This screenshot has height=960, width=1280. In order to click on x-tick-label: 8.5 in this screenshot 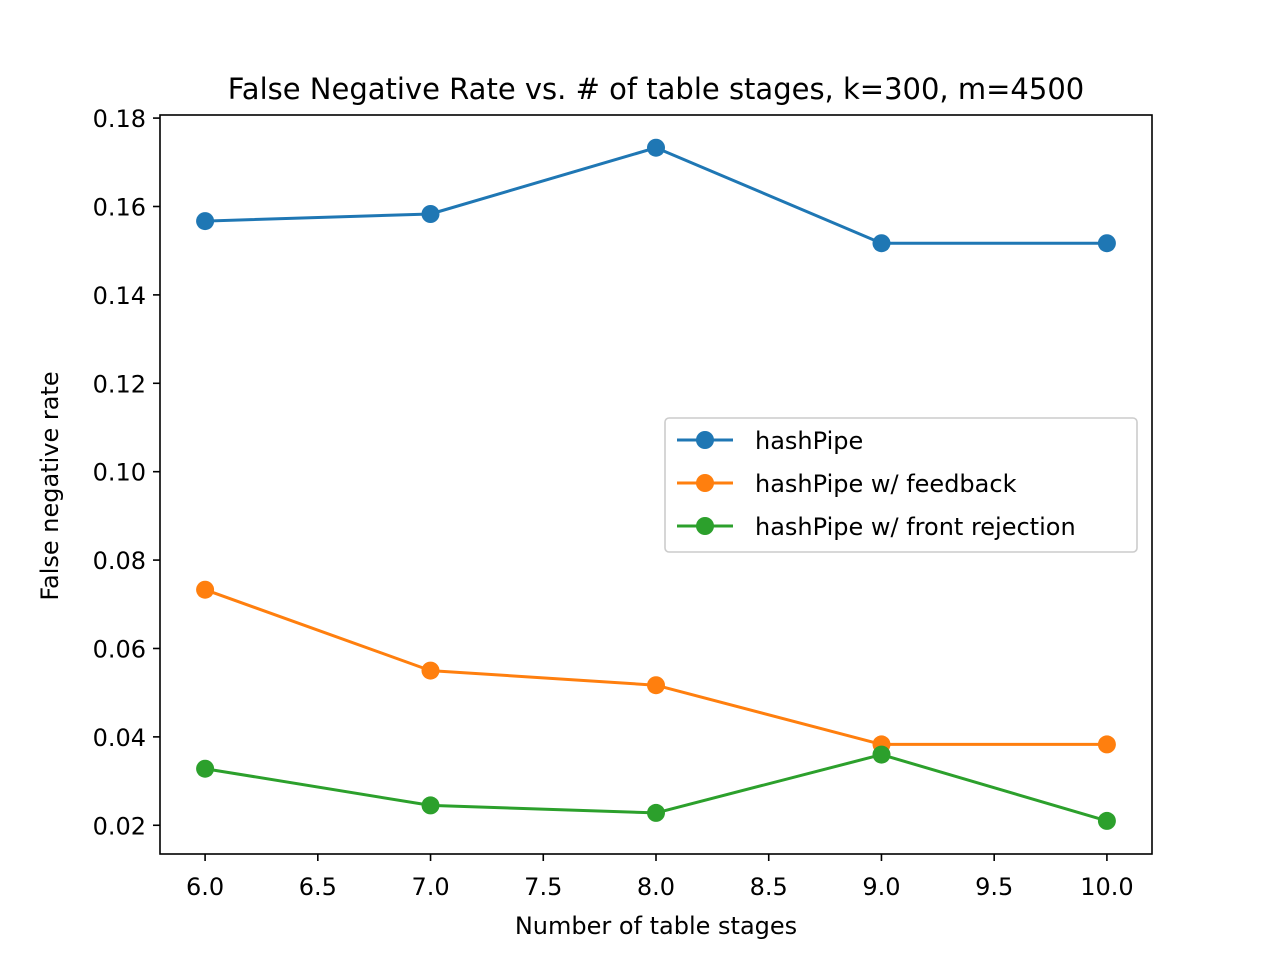, I will do `click(769, 887)`.